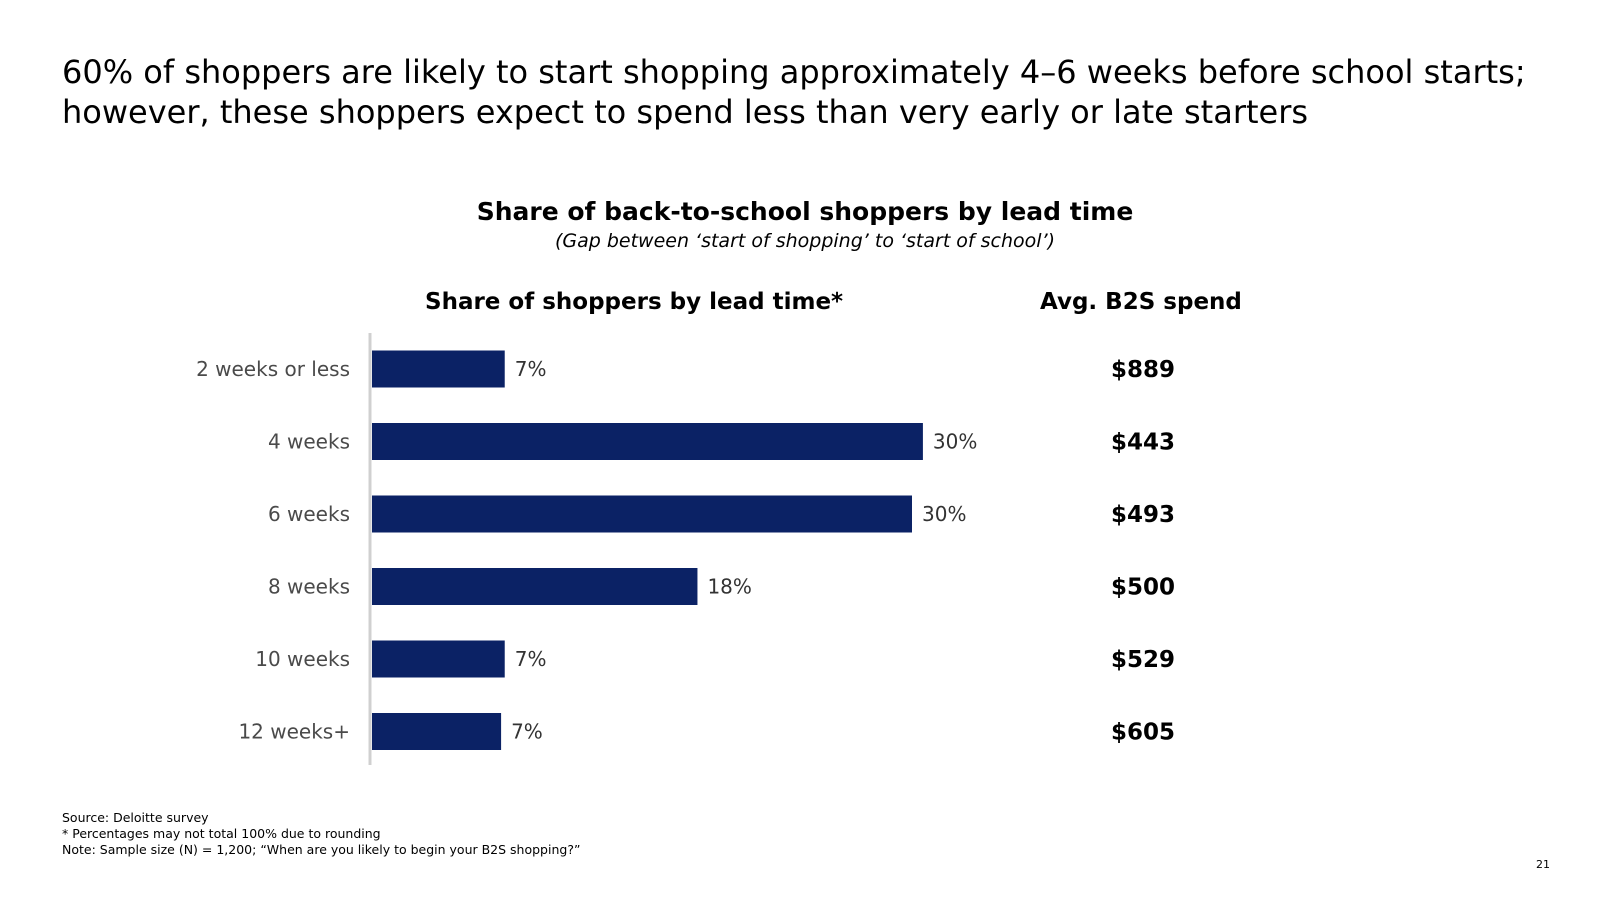 The height and width of the screenshot is (900, 1600). I want to click on share-column-heading: Share of shoppers by lead time*, so click(634, 302).